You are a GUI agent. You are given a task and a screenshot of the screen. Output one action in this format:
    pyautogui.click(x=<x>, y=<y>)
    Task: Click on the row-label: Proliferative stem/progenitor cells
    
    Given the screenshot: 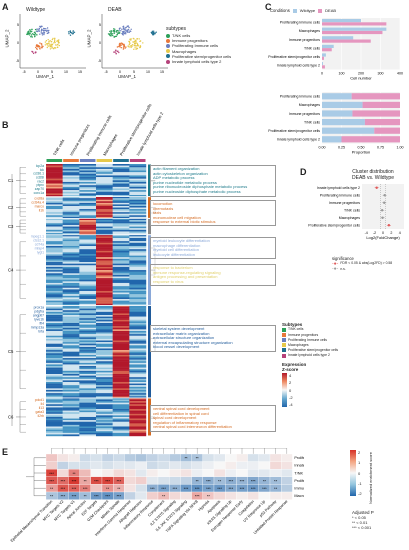 What is the action you would take?
    pyautogui.click(x=299, y=458)
    